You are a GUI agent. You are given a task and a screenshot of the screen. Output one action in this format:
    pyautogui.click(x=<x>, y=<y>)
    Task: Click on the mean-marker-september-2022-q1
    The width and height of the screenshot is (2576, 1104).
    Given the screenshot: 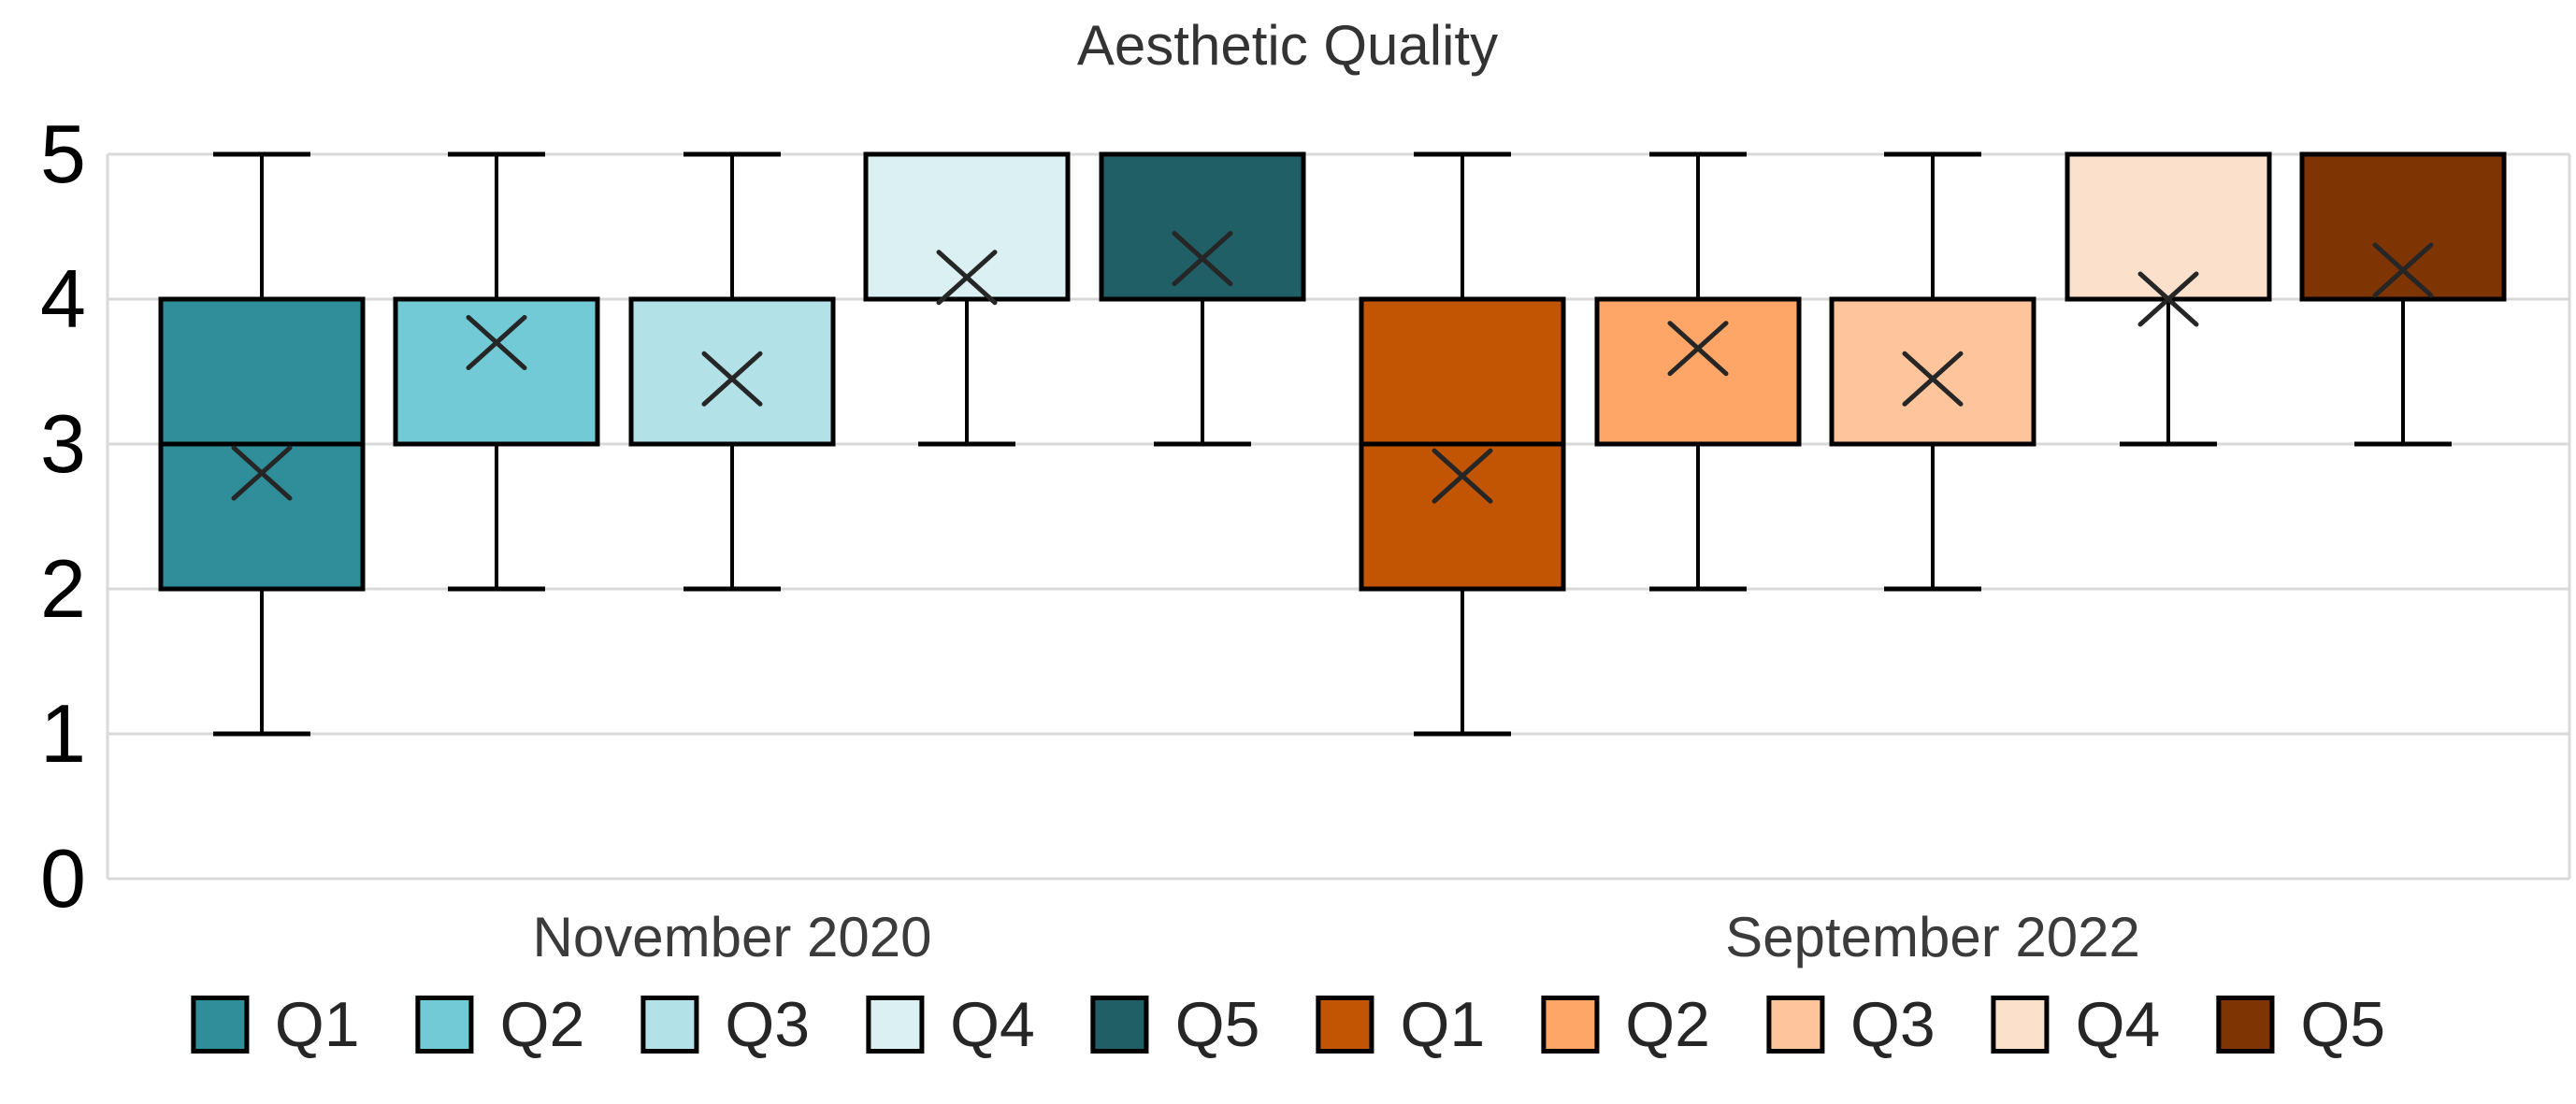 What is the action you would take?
    pyautogui.click(x=1463, y=476)
    